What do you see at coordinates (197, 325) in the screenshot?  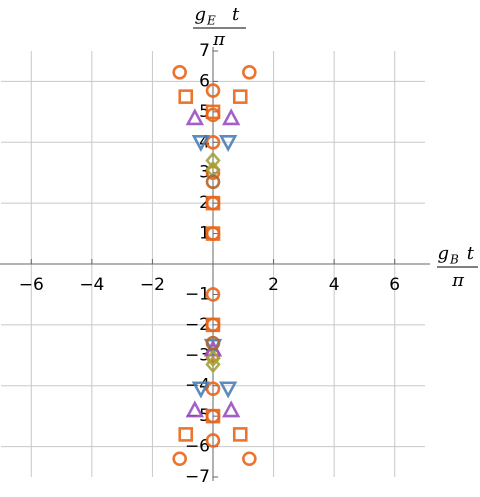 I see `y-tick-label: −2` at bounding box center [197, 325].